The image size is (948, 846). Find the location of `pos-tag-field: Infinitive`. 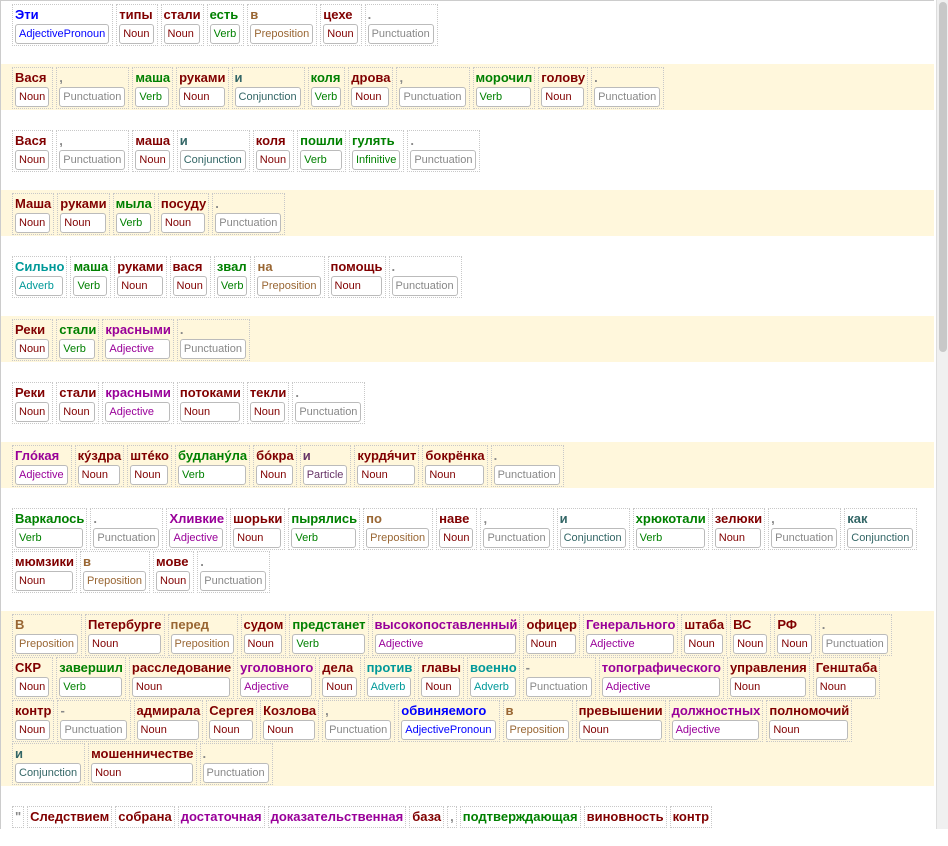

pos-tag-field: Infinitive is located at coordinates (376, 160).